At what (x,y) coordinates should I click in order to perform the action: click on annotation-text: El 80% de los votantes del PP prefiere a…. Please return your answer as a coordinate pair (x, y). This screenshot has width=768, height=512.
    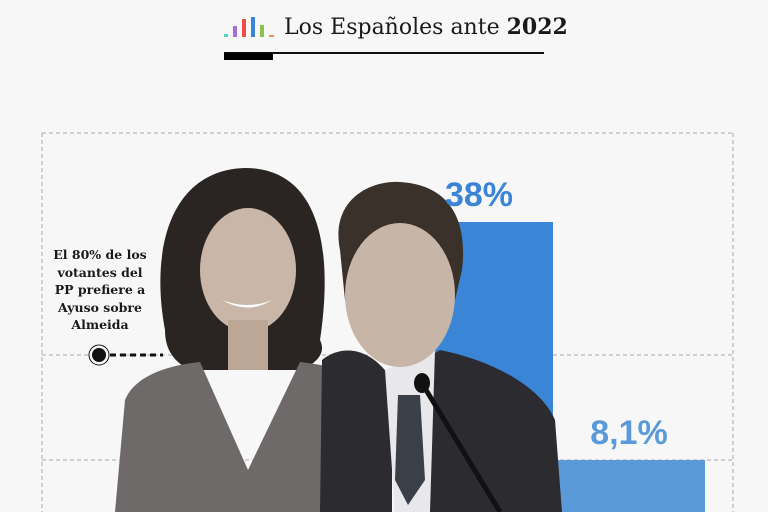
    Looking at the image, I should click on (100, 289).